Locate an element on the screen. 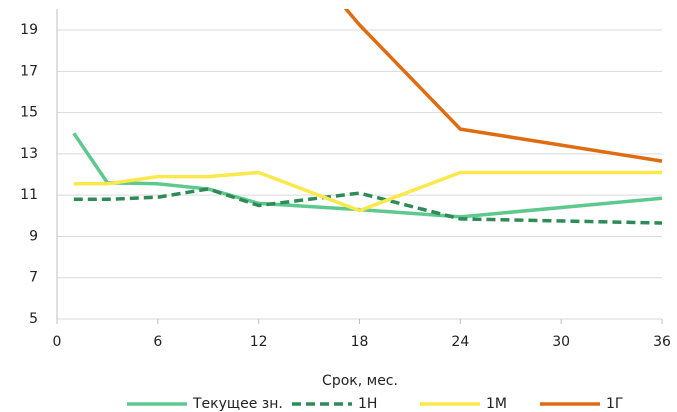 This screenshot has width=677, height=412. x-tick-label: 6 is located at coordinates (157, 342).